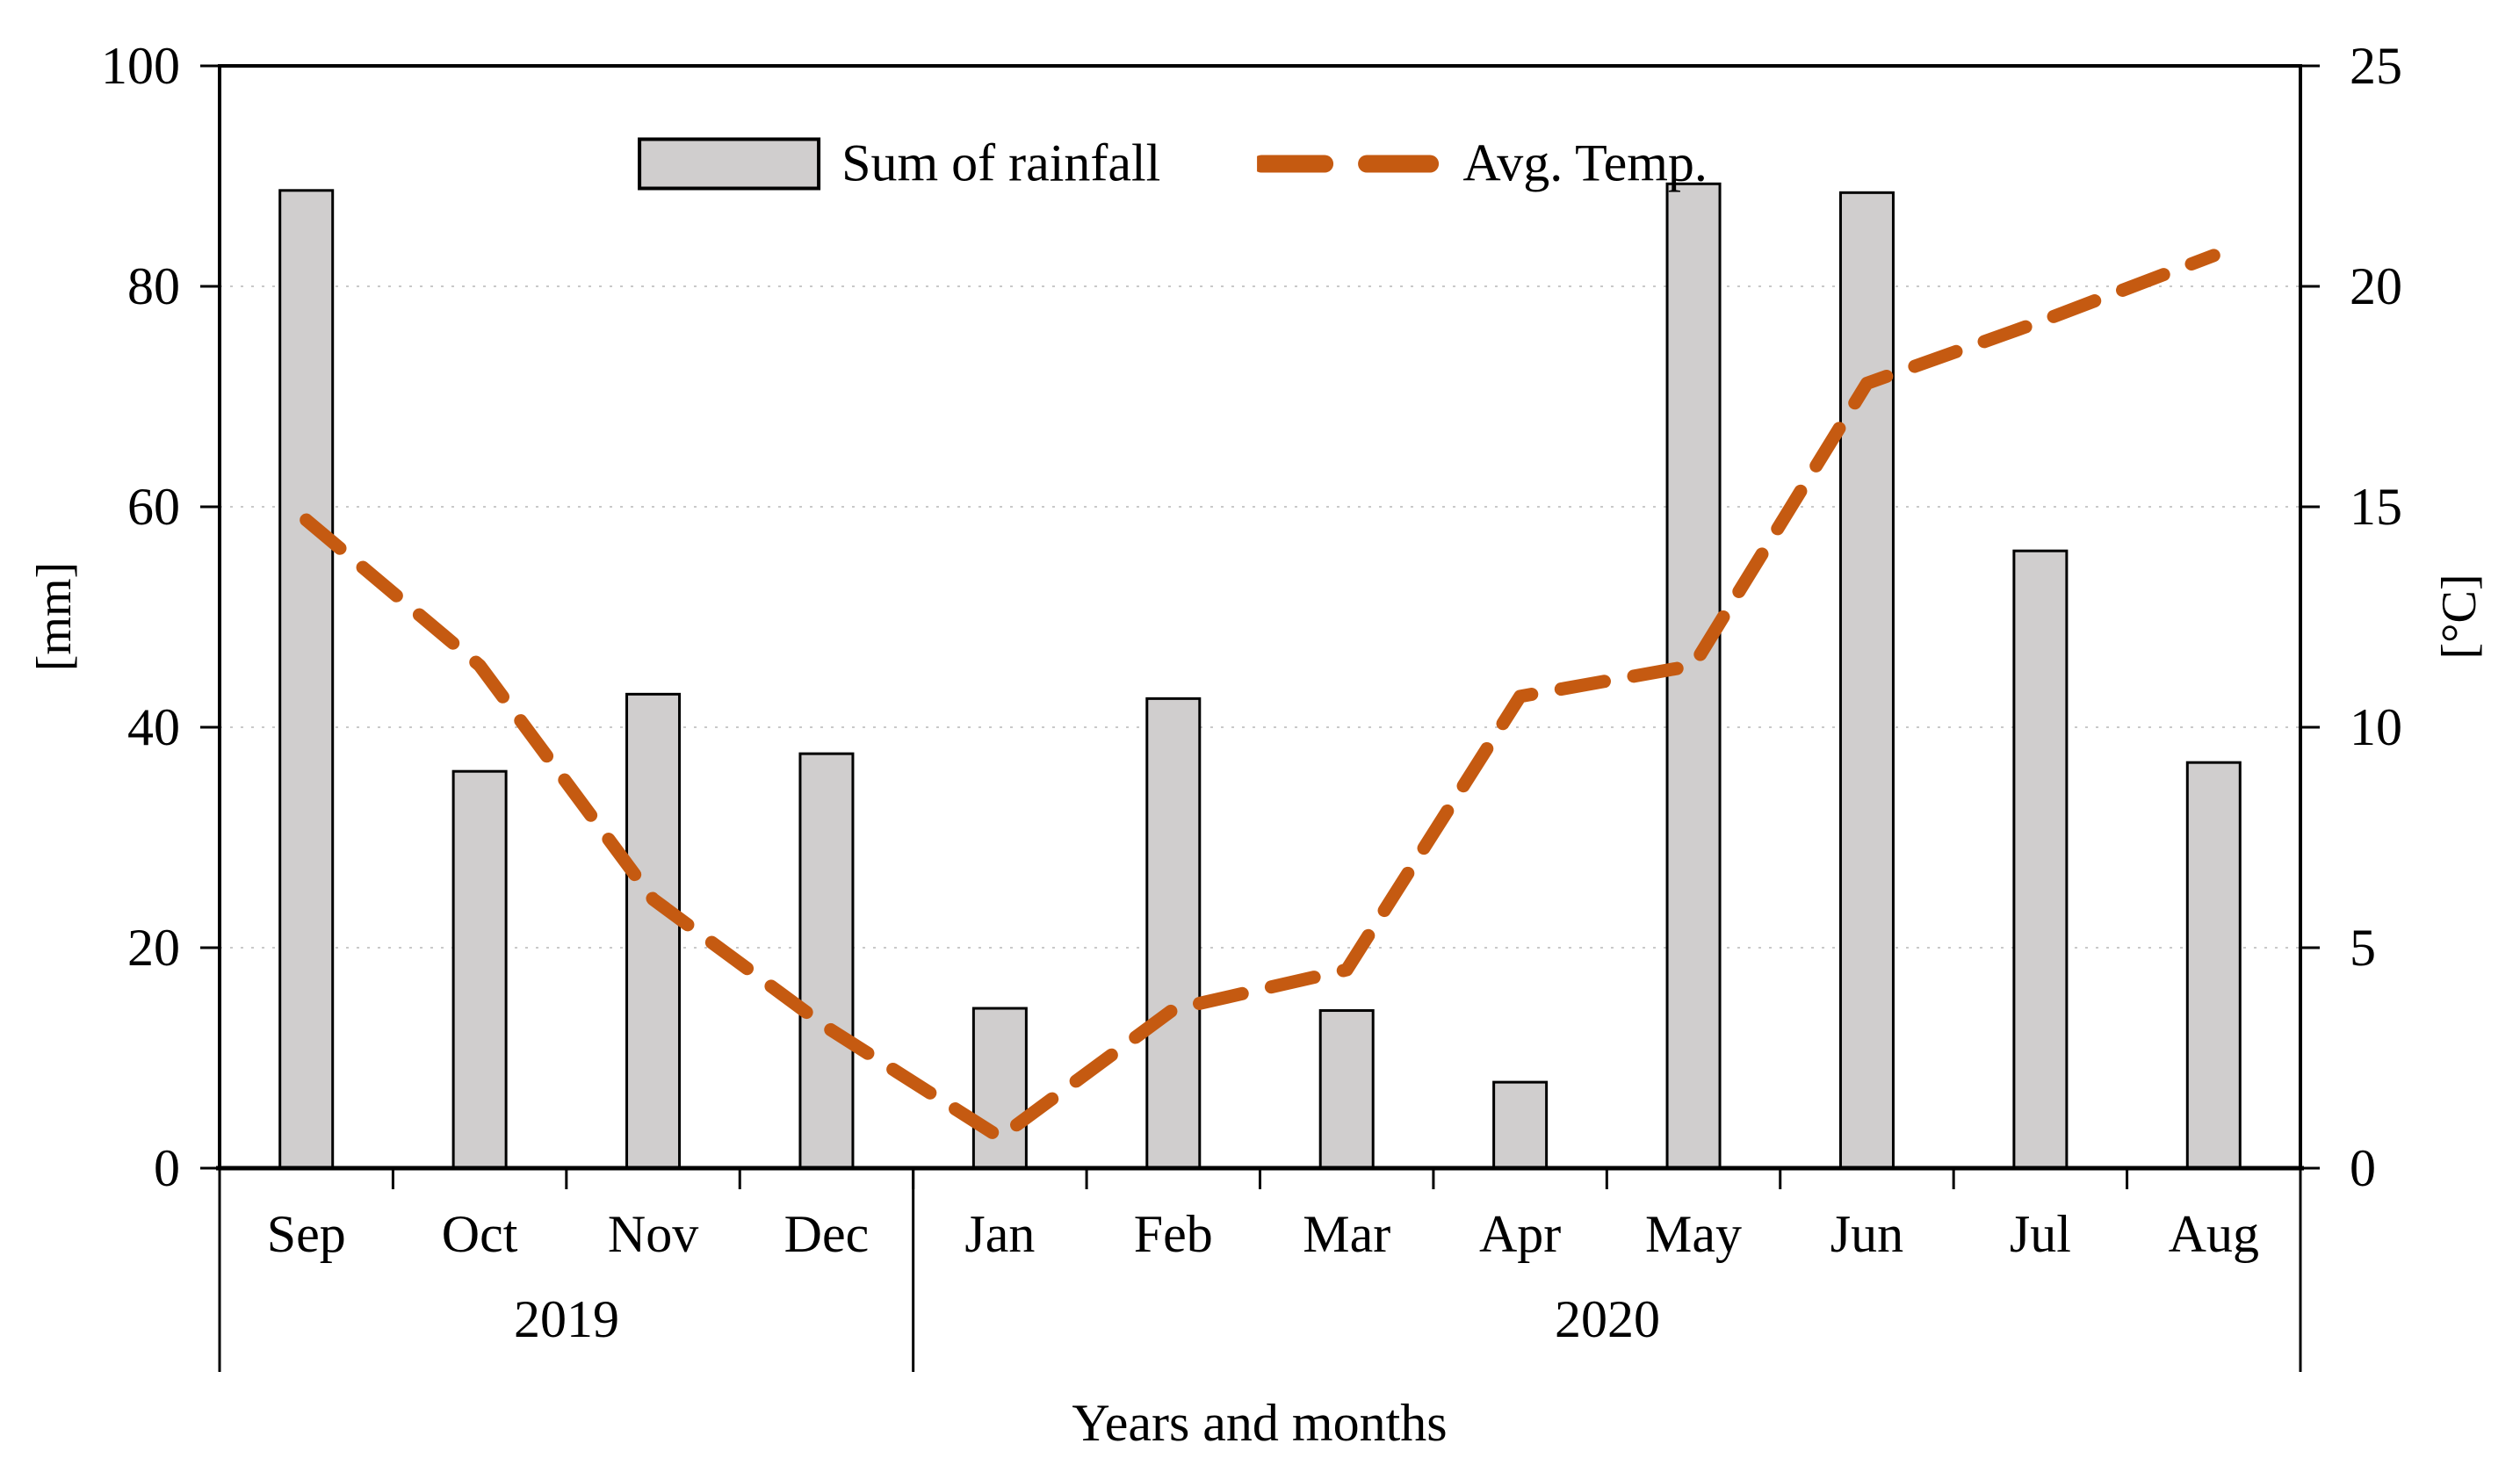 Image resolution: width=2520 pixels, height=1458 pixels. I want to click on month-label-mar: Mar, so click(1347, 1234).